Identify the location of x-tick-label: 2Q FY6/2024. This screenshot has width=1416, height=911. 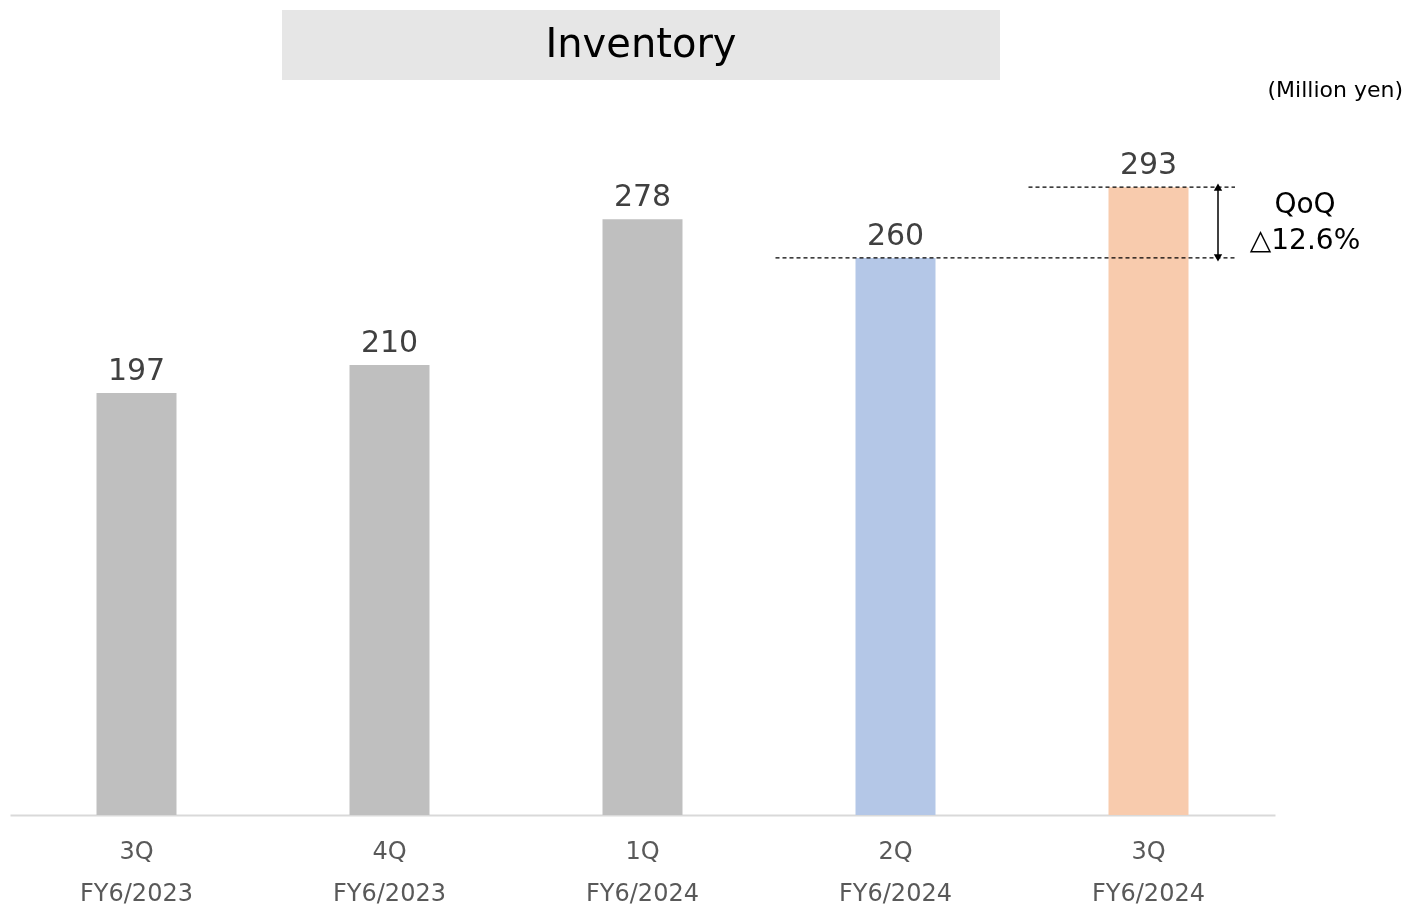
(895, 871).